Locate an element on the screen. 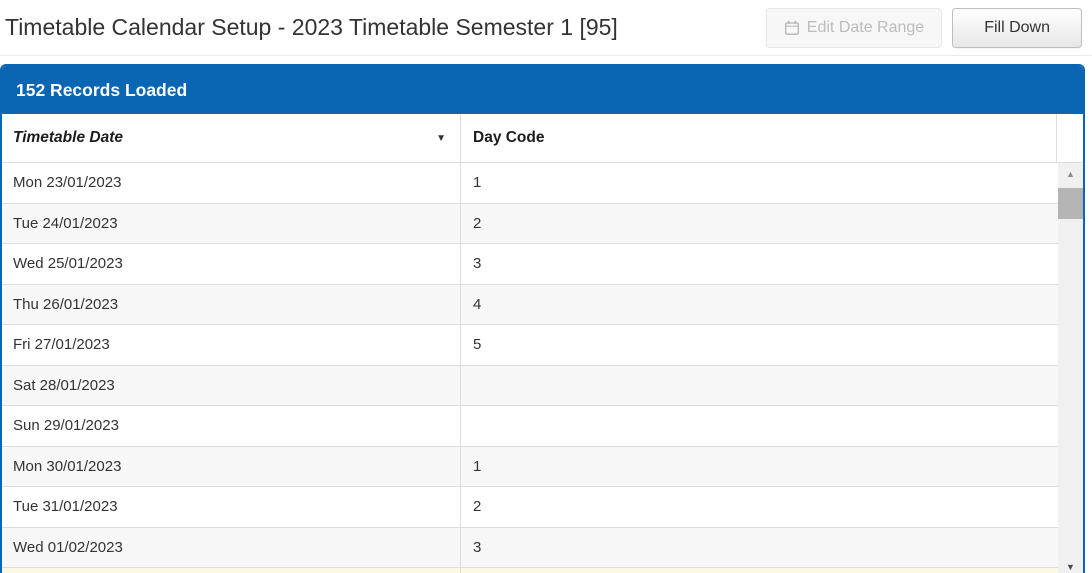  timetable-date-label: Timetable Date is located at coordinates (68, 137).